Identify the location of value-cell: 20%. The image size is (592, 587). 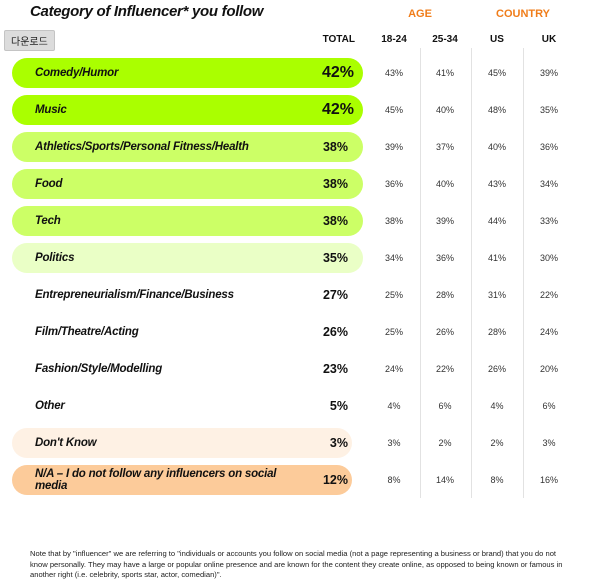
(548, 369).